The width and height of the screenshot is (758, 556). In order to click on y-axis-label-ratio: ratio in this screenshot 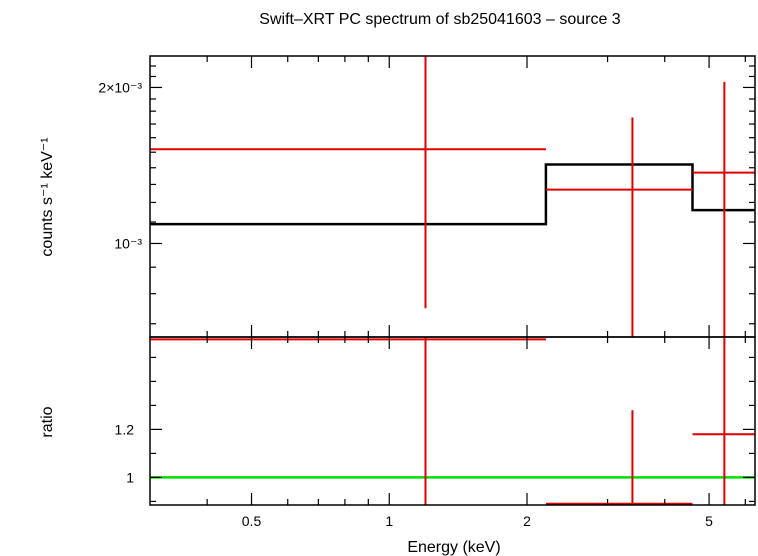, I will do `click(47, 421)`.